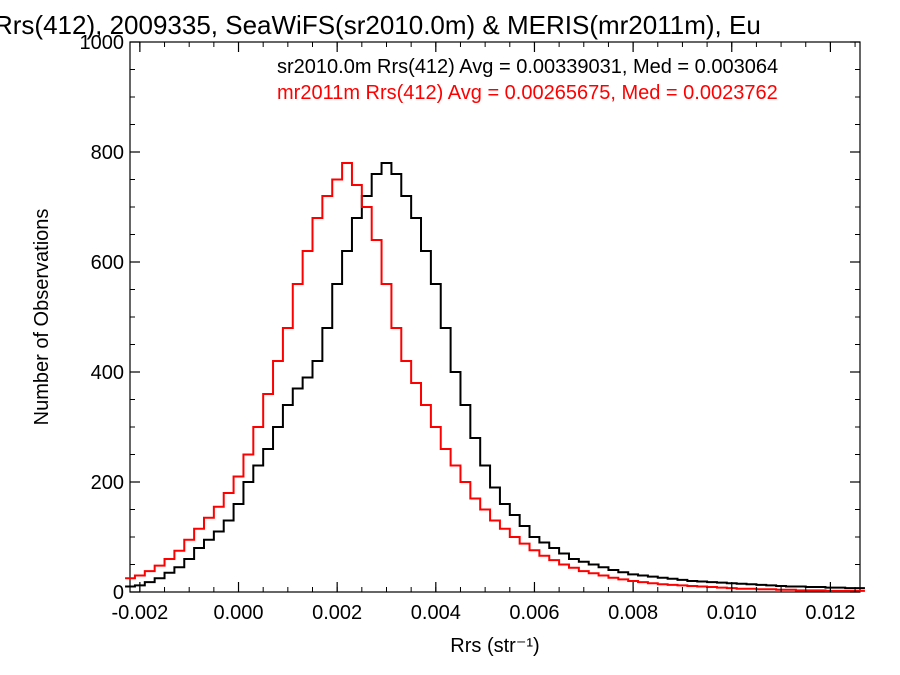 Image resolution: width=900 pixels, height=675 pixels. Describe the element at coordinates (732, 613) in the screenshot. I see `x-tick-label: 0.010` at that location.